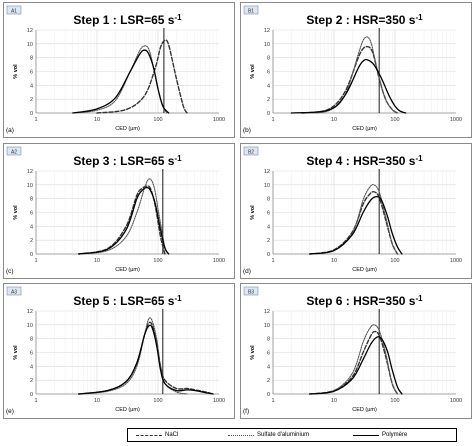  I want to click on legend: NaCl Sulfate d'aluminium Polymère, so click(292, 435).